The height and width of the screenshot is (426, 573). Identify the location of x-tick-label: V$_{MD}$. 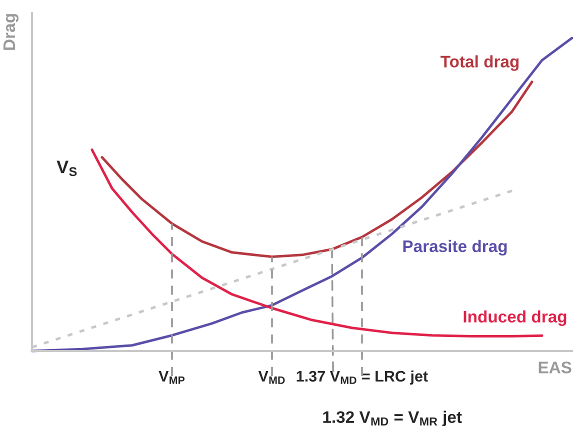
(271, 377).